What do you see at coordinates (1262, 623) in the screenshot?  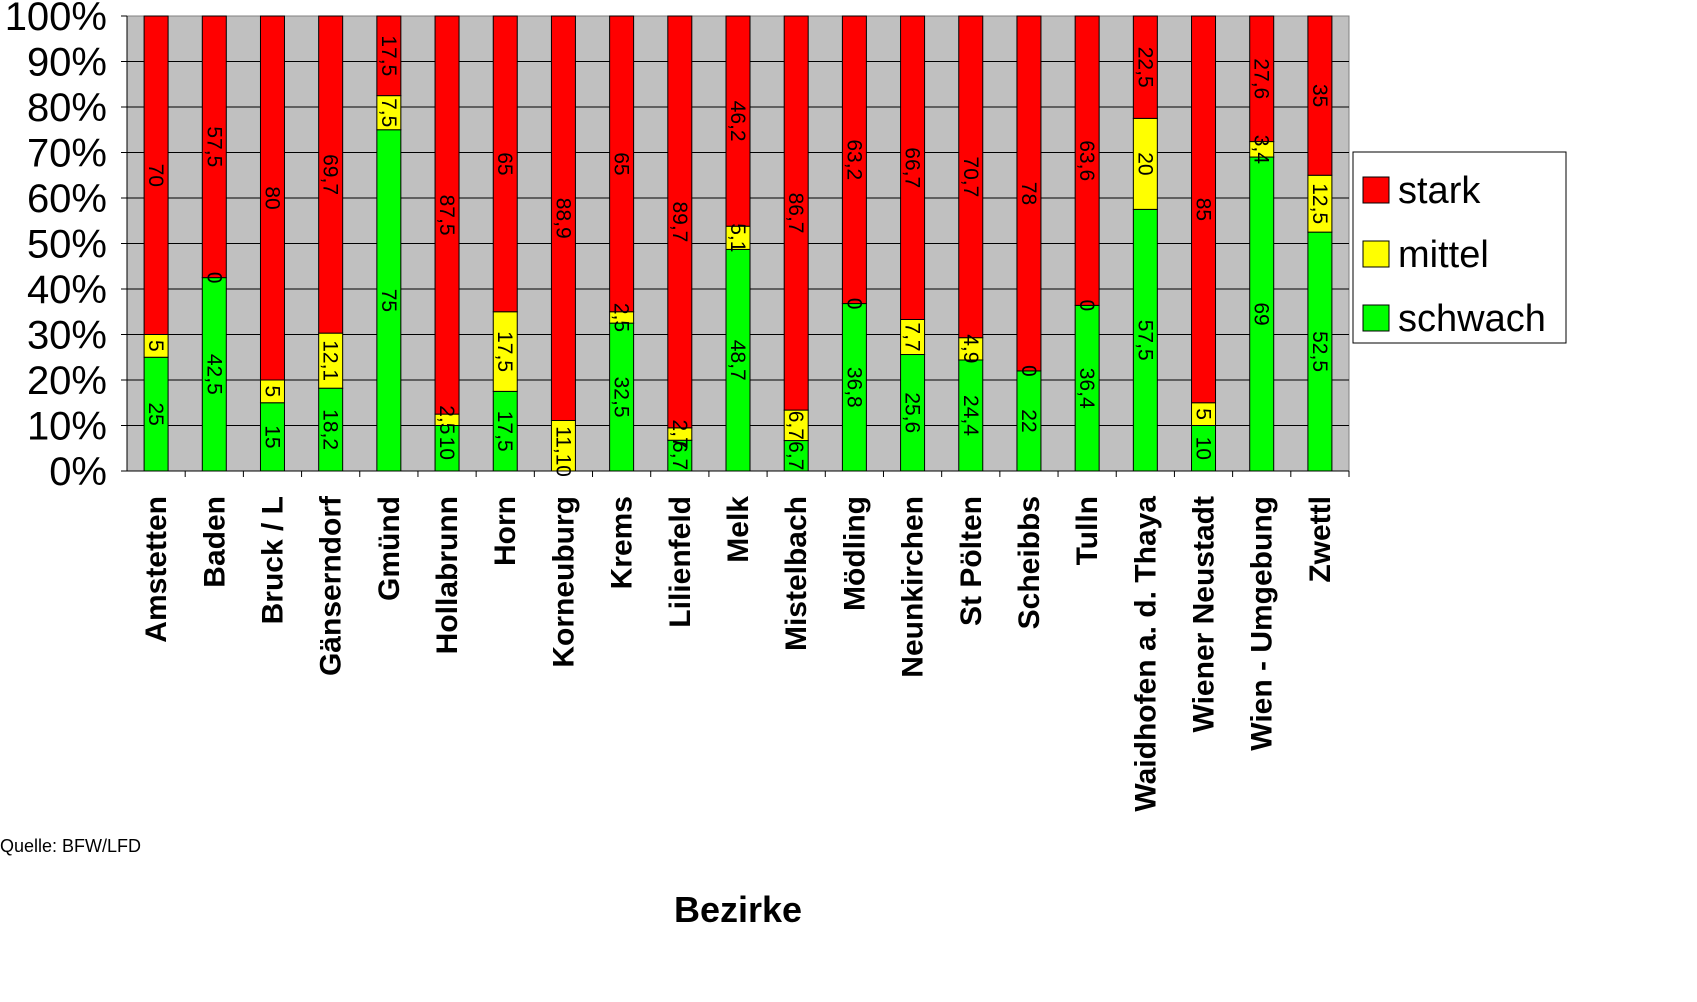 I see `category-label: Wien - Umgebung` at bounding box center [1262, 623].